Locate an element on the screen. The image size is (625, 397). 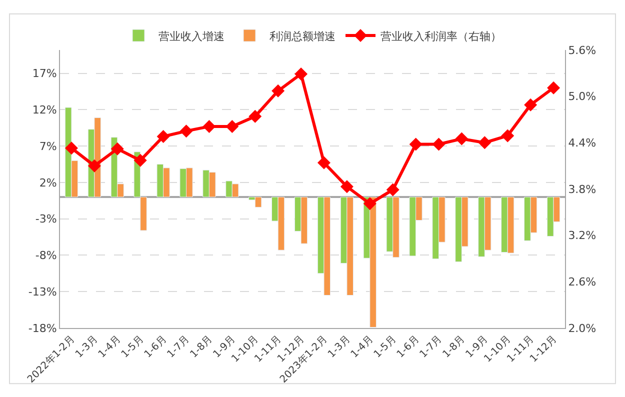
y-tick-label: -13% is located at coordinates (42, 291).